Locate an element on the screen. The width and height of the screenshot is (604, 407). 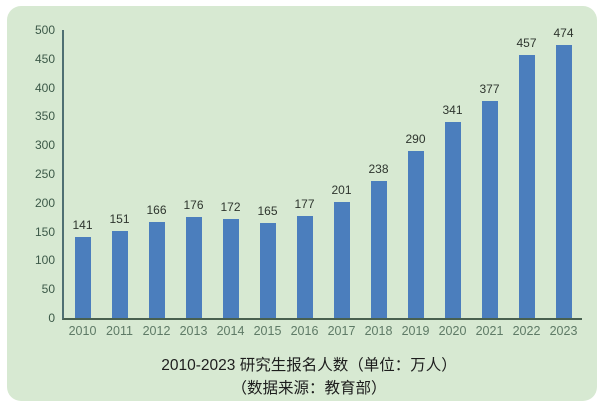
chart-title: 2010-2023 研究生报名人数（单位：万人） is located at coordinates (309, 365).